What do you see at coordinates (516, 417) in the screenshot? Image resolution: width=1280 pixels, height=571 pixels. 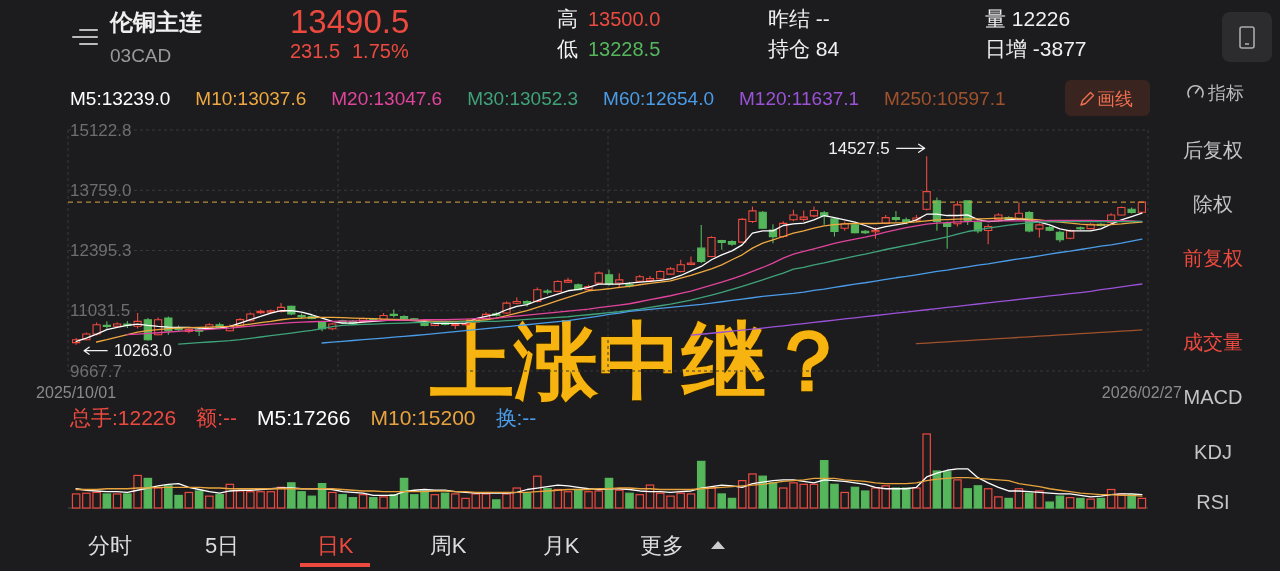 I see `text: 换:--` at bounding box center [516, 417].